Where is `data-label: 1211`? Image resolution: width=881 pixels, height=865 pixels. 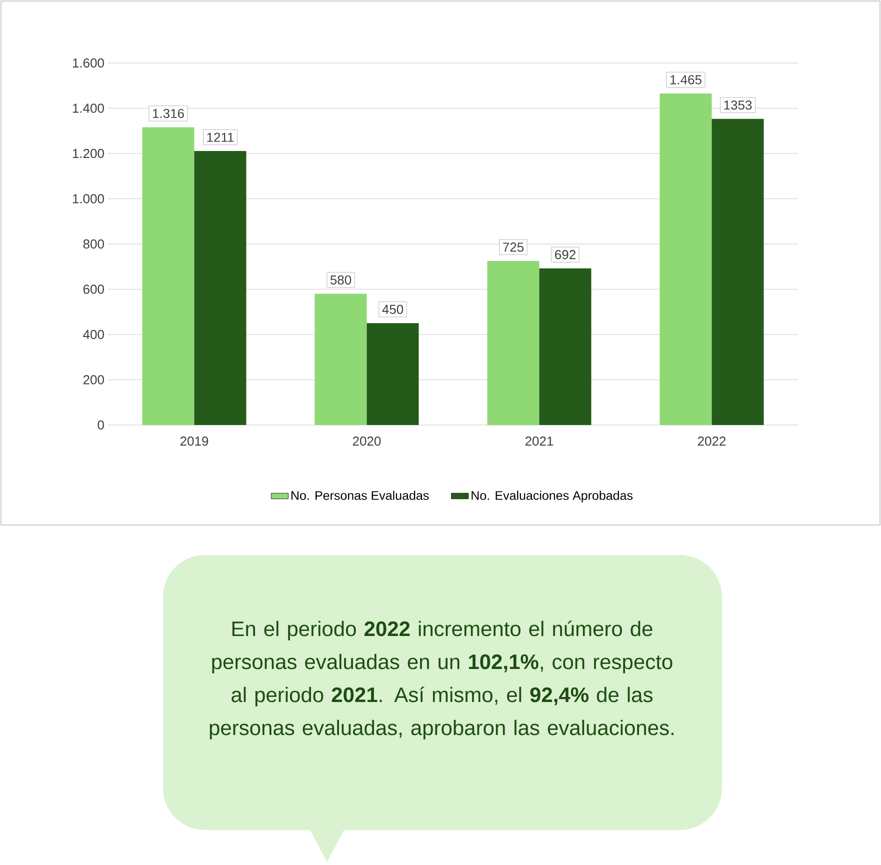 data-label: 1211 is located at coordinates (220, 137).